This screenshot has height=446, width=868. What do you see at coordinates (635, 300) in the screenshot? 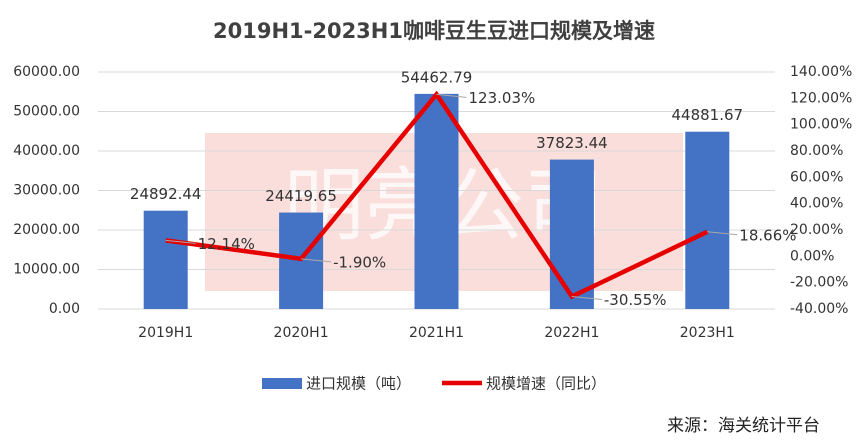
I see `line-label: -30.55%` at bounding box center [635, 300].